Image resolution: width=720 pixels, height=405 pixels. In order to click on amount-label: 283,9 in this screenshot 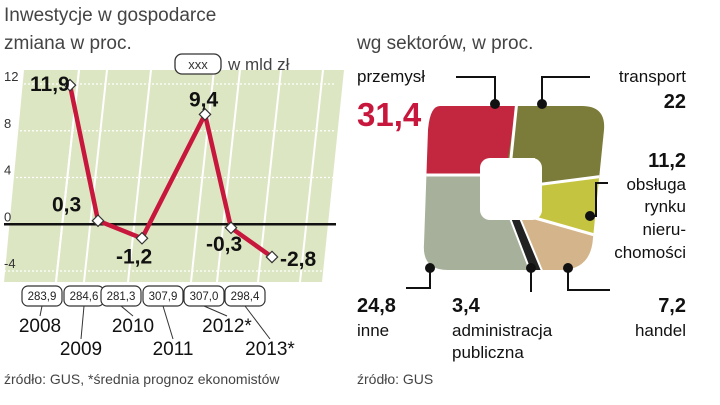, I will do `click(42, 297)`.